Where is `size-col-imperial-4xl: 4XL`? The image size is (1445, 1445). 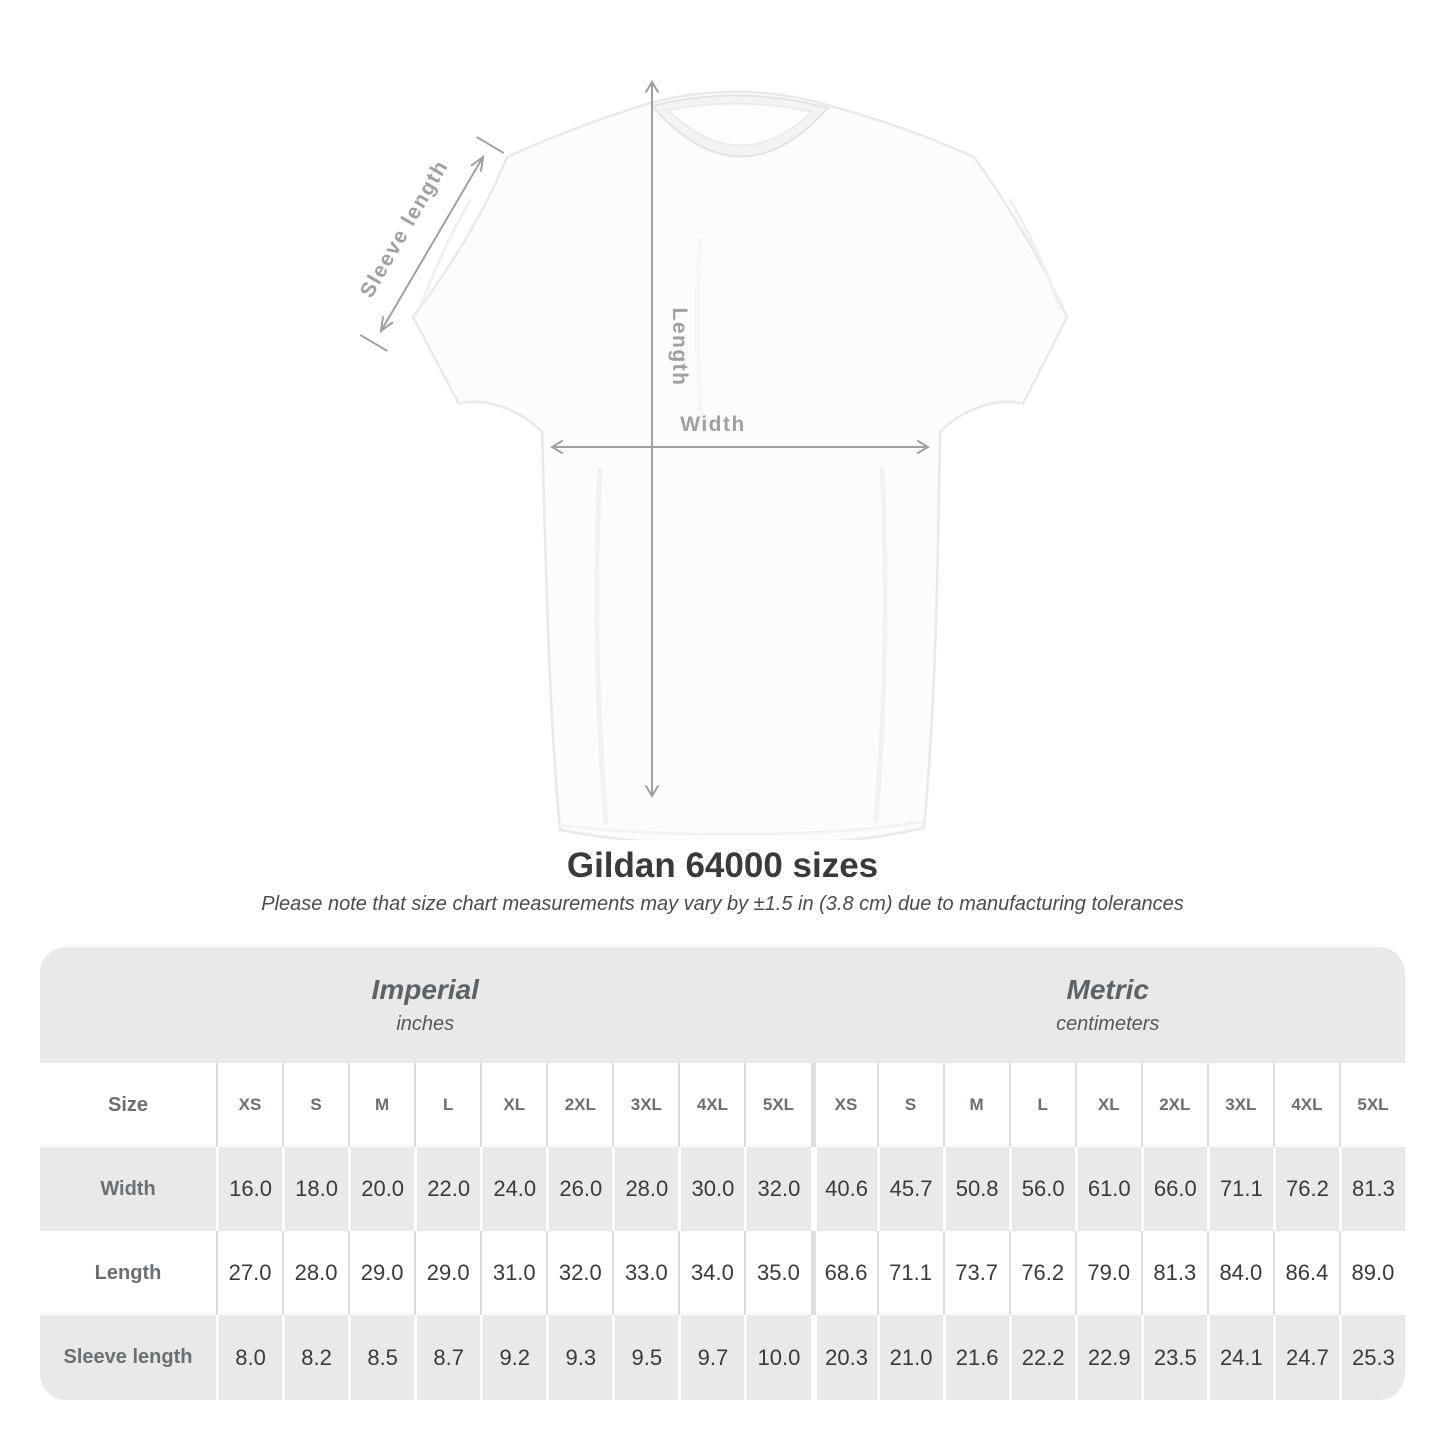
size-col-imperial-4xl: 4XL is located at coordinates (711, 1105).